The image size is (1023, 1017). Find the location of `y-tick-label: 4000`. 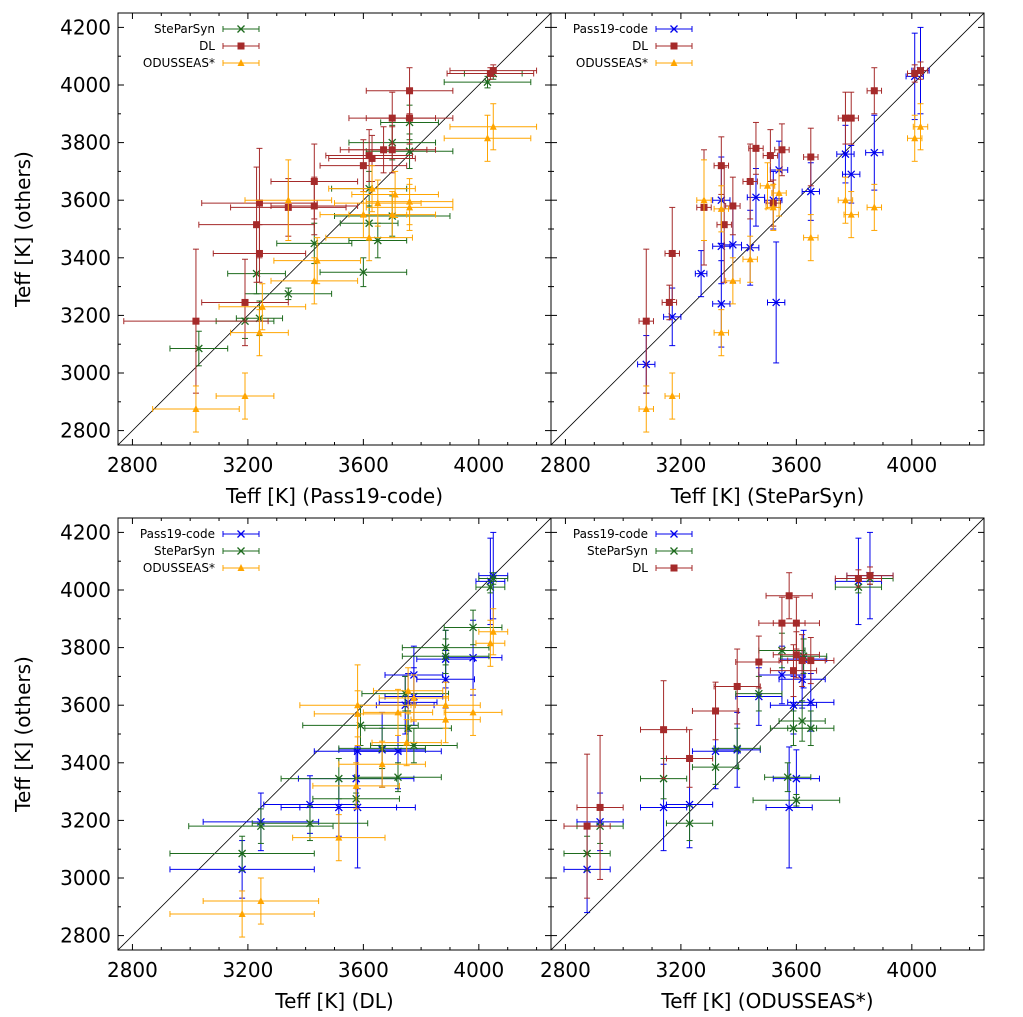

y-tick-label: 4000 is located at coordinates (85, 85).